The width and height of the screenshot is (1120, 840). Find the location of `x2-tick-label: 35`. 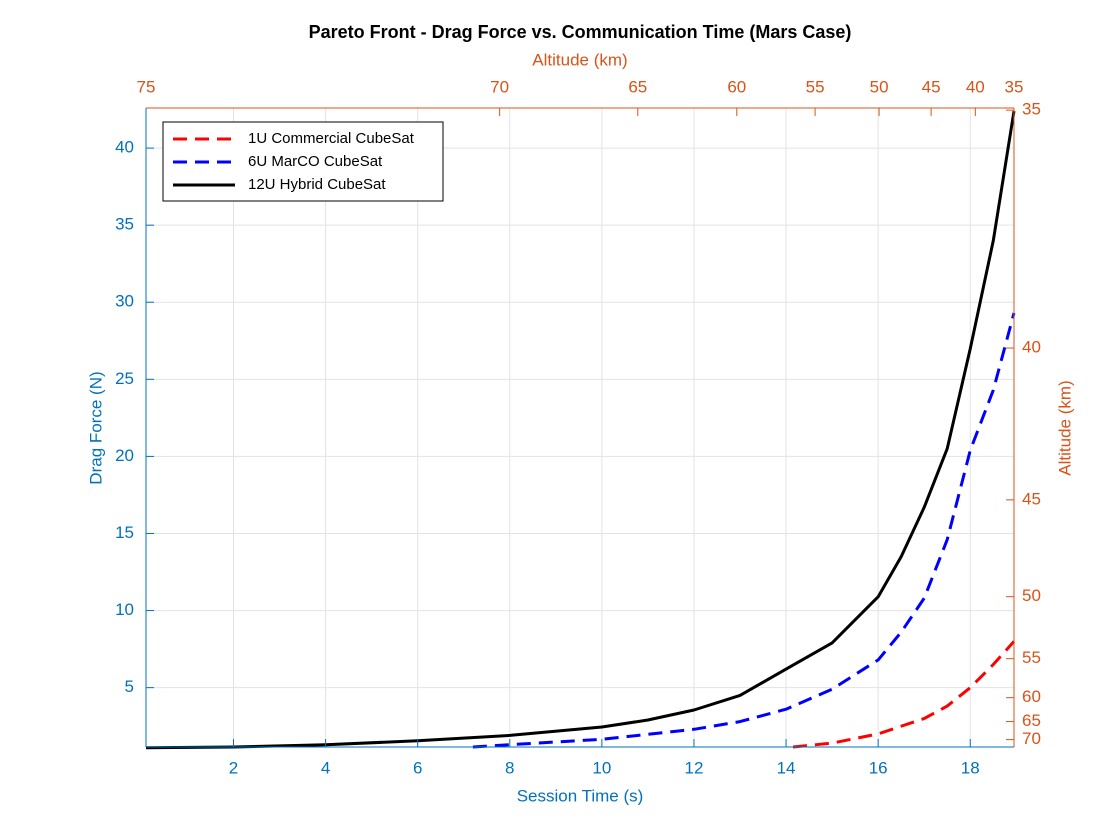

x2-tick-label: 35 is located at coordinates (1014, 86).